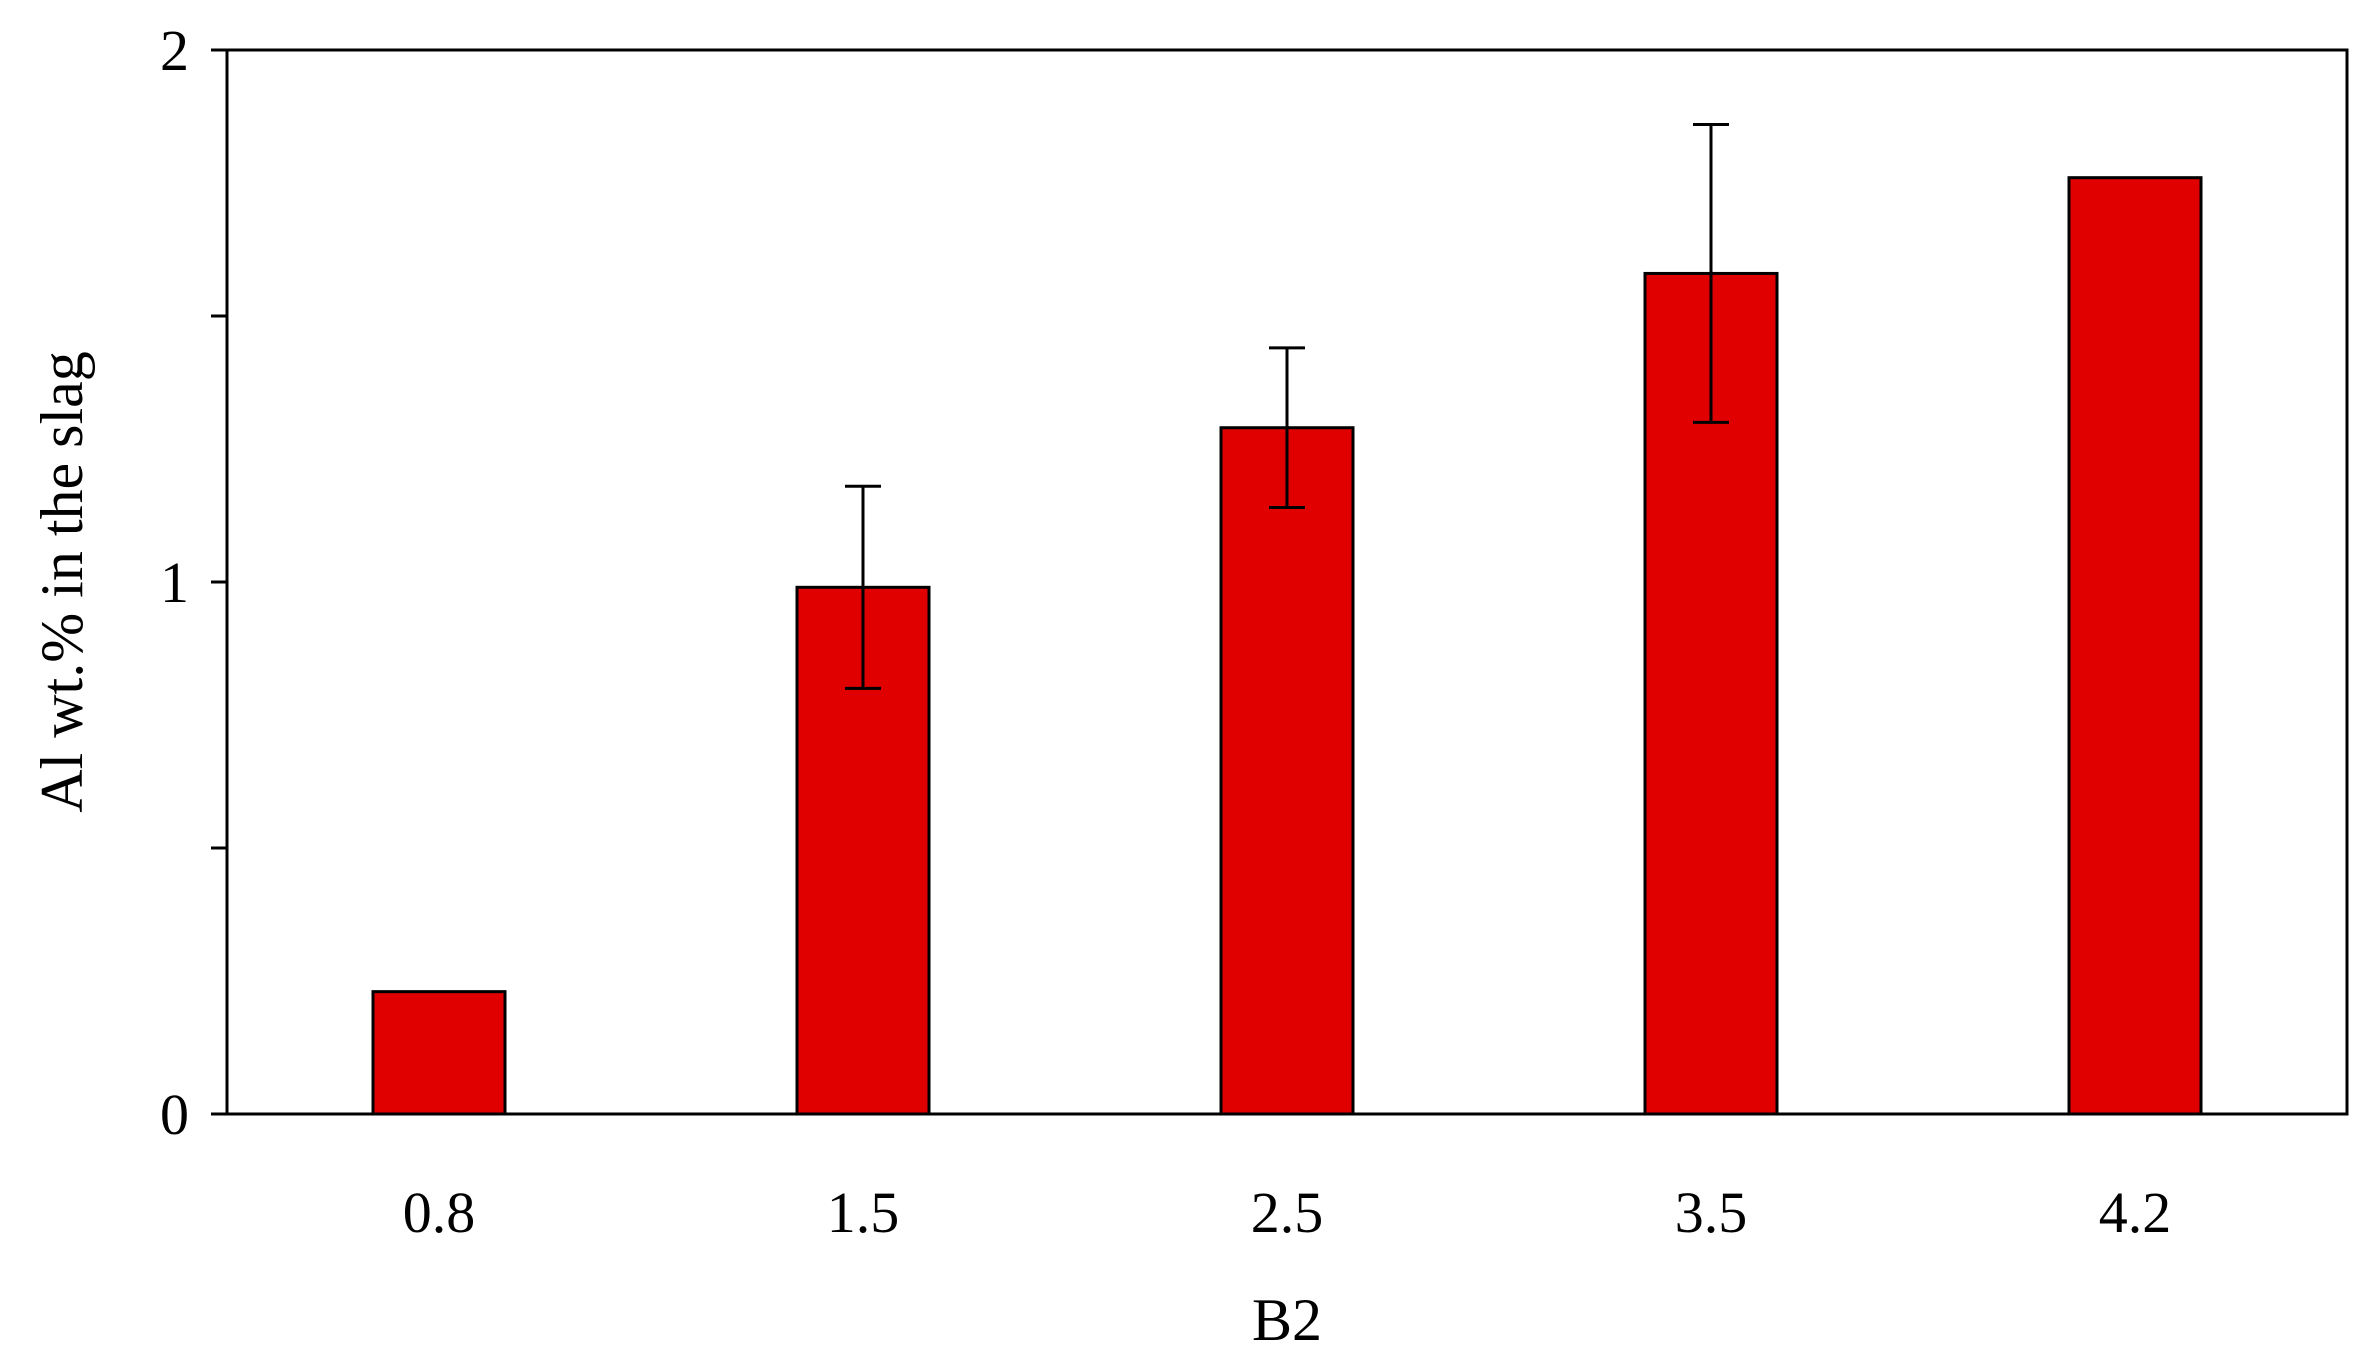 The image size is (2368, 1371). I want to click on x-tick-label-2.5: 2.5, so click(1287, 1212).